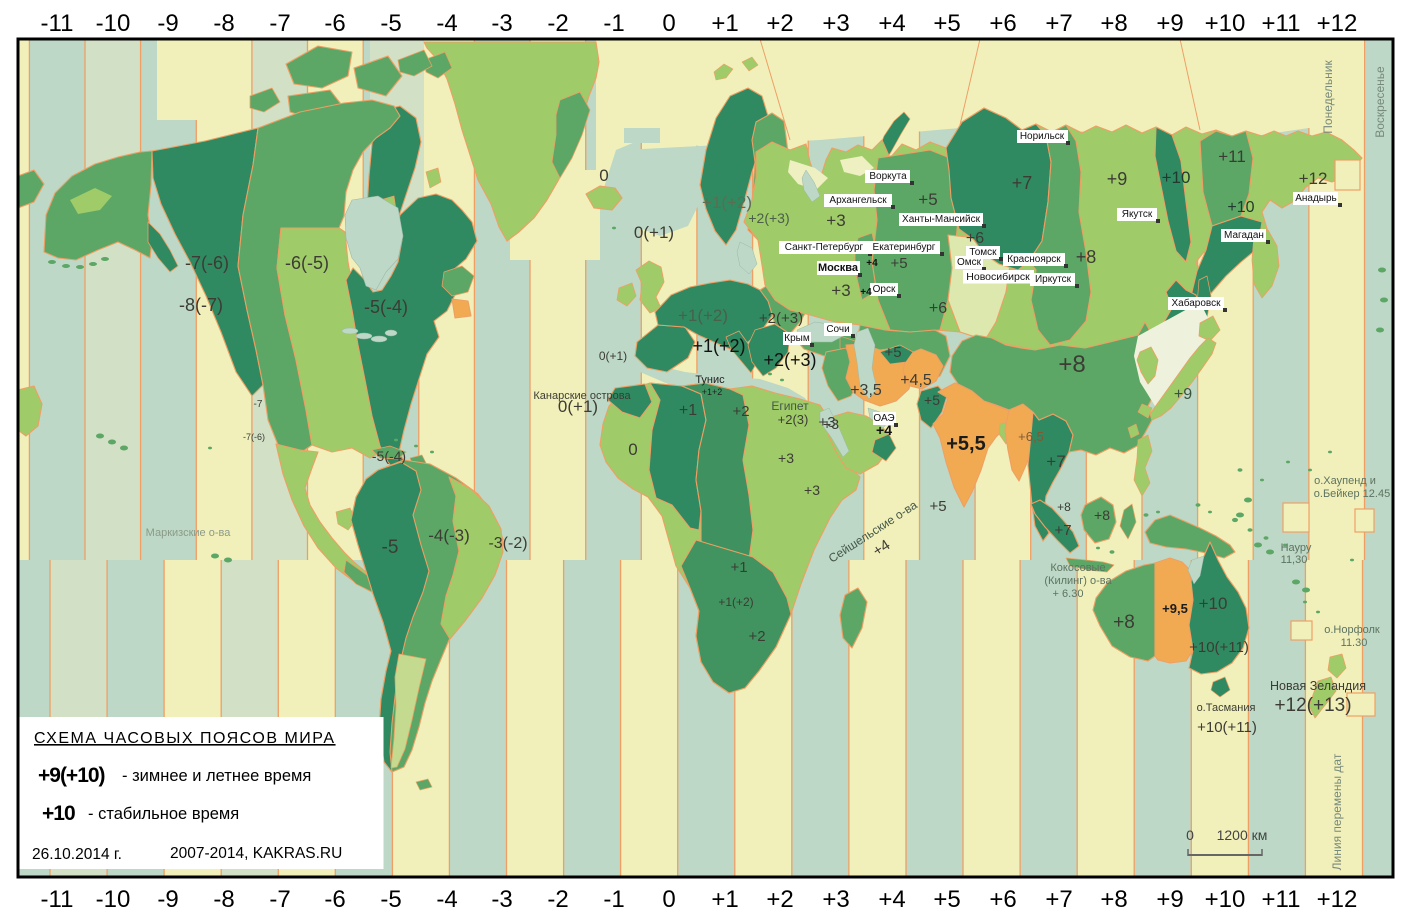  I want to click on svg-text: Москва, so click(838, 268).